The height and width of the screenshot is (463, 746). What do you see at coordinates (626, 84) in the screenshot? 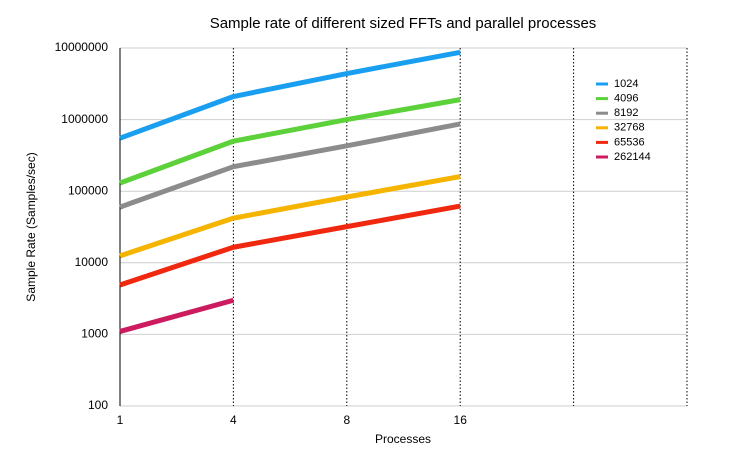
I see `legend-label: 1024` at bounding box center [626, 84].